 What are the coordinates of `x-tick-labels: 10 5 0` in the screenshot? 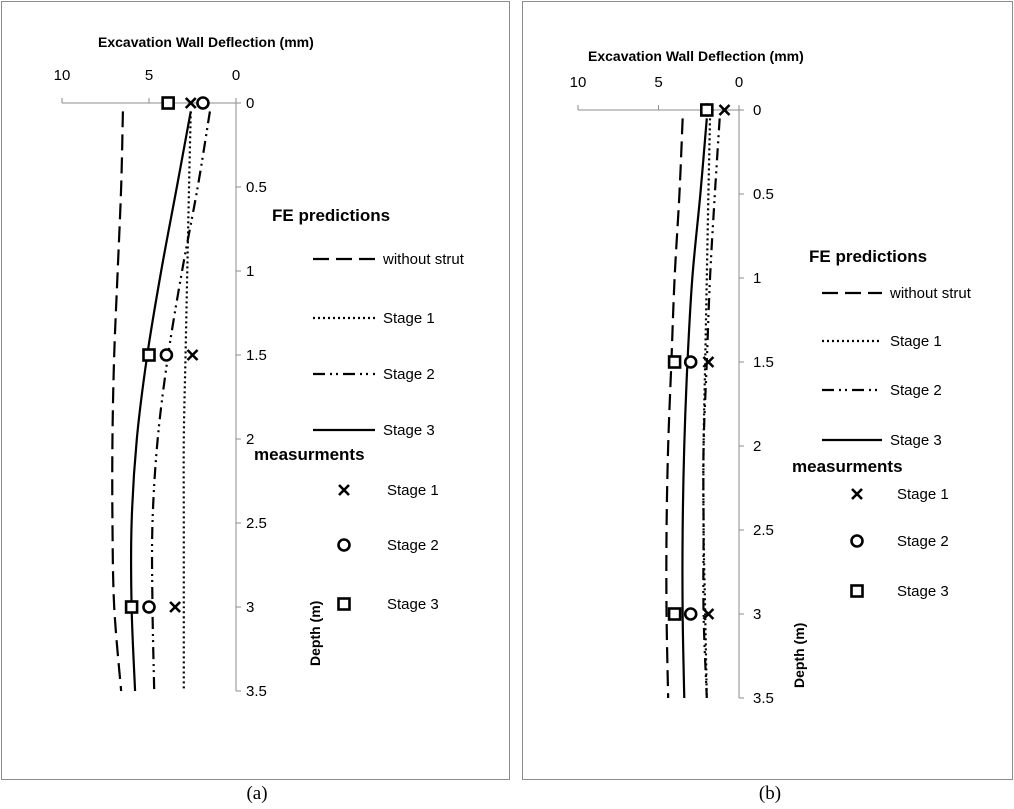 It's located at (656, 92).